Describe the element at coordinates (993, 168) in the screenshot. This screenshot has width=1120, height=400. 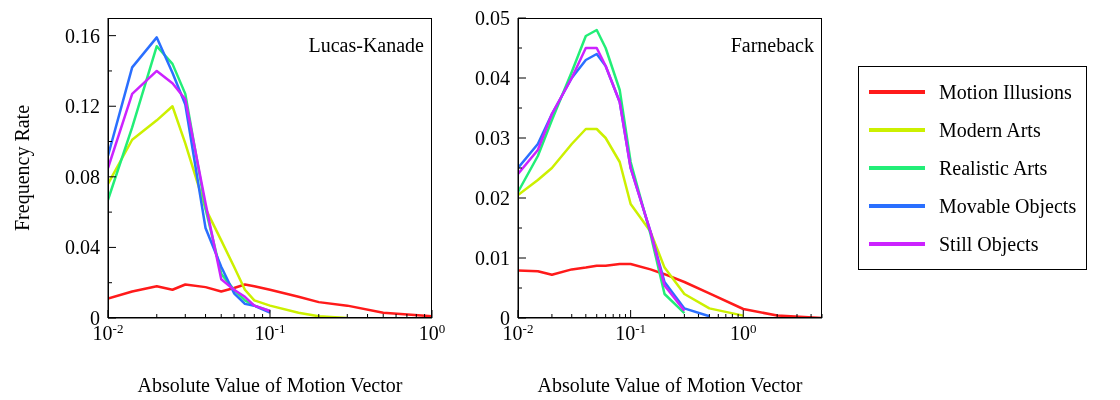
I see `legend-label: Realistic Arts` at that location.